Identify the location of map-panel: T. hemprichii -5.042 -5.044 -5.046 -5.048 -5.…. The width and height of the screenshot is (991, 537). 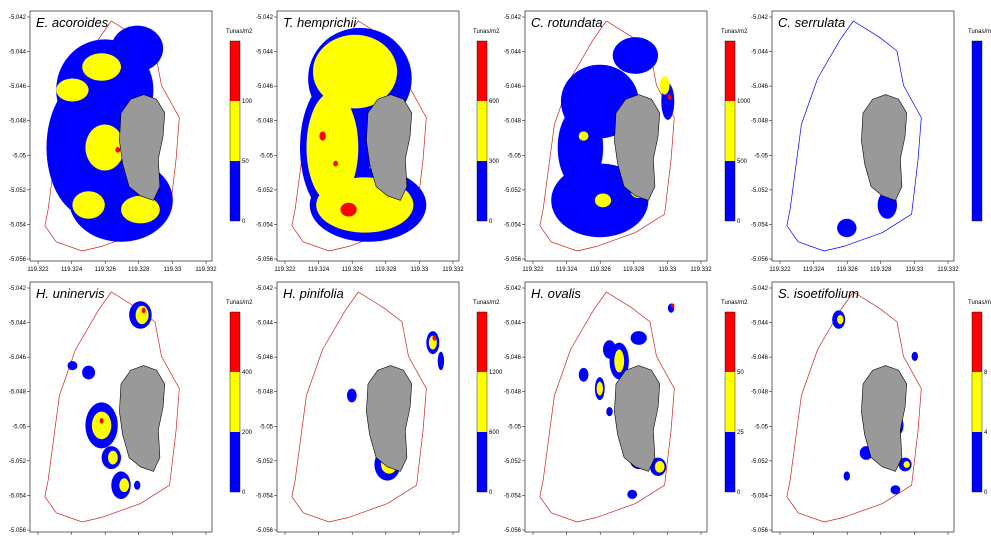
(378, 141).